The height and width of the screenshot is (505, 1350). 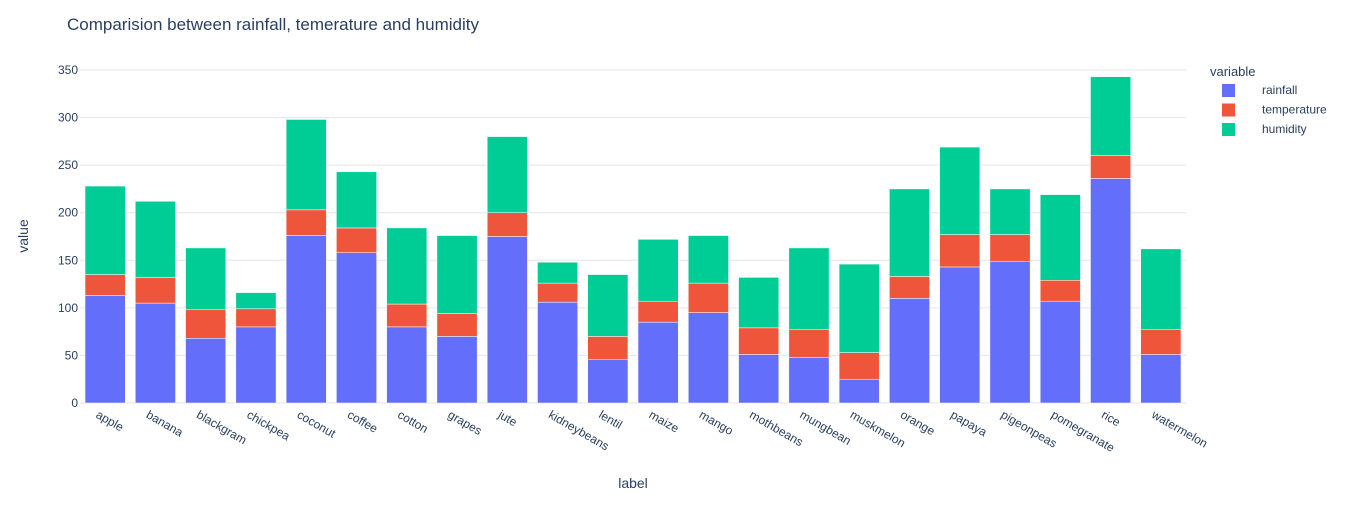 I want to click on bar-humidity-apple, so click(x=105, y=230).